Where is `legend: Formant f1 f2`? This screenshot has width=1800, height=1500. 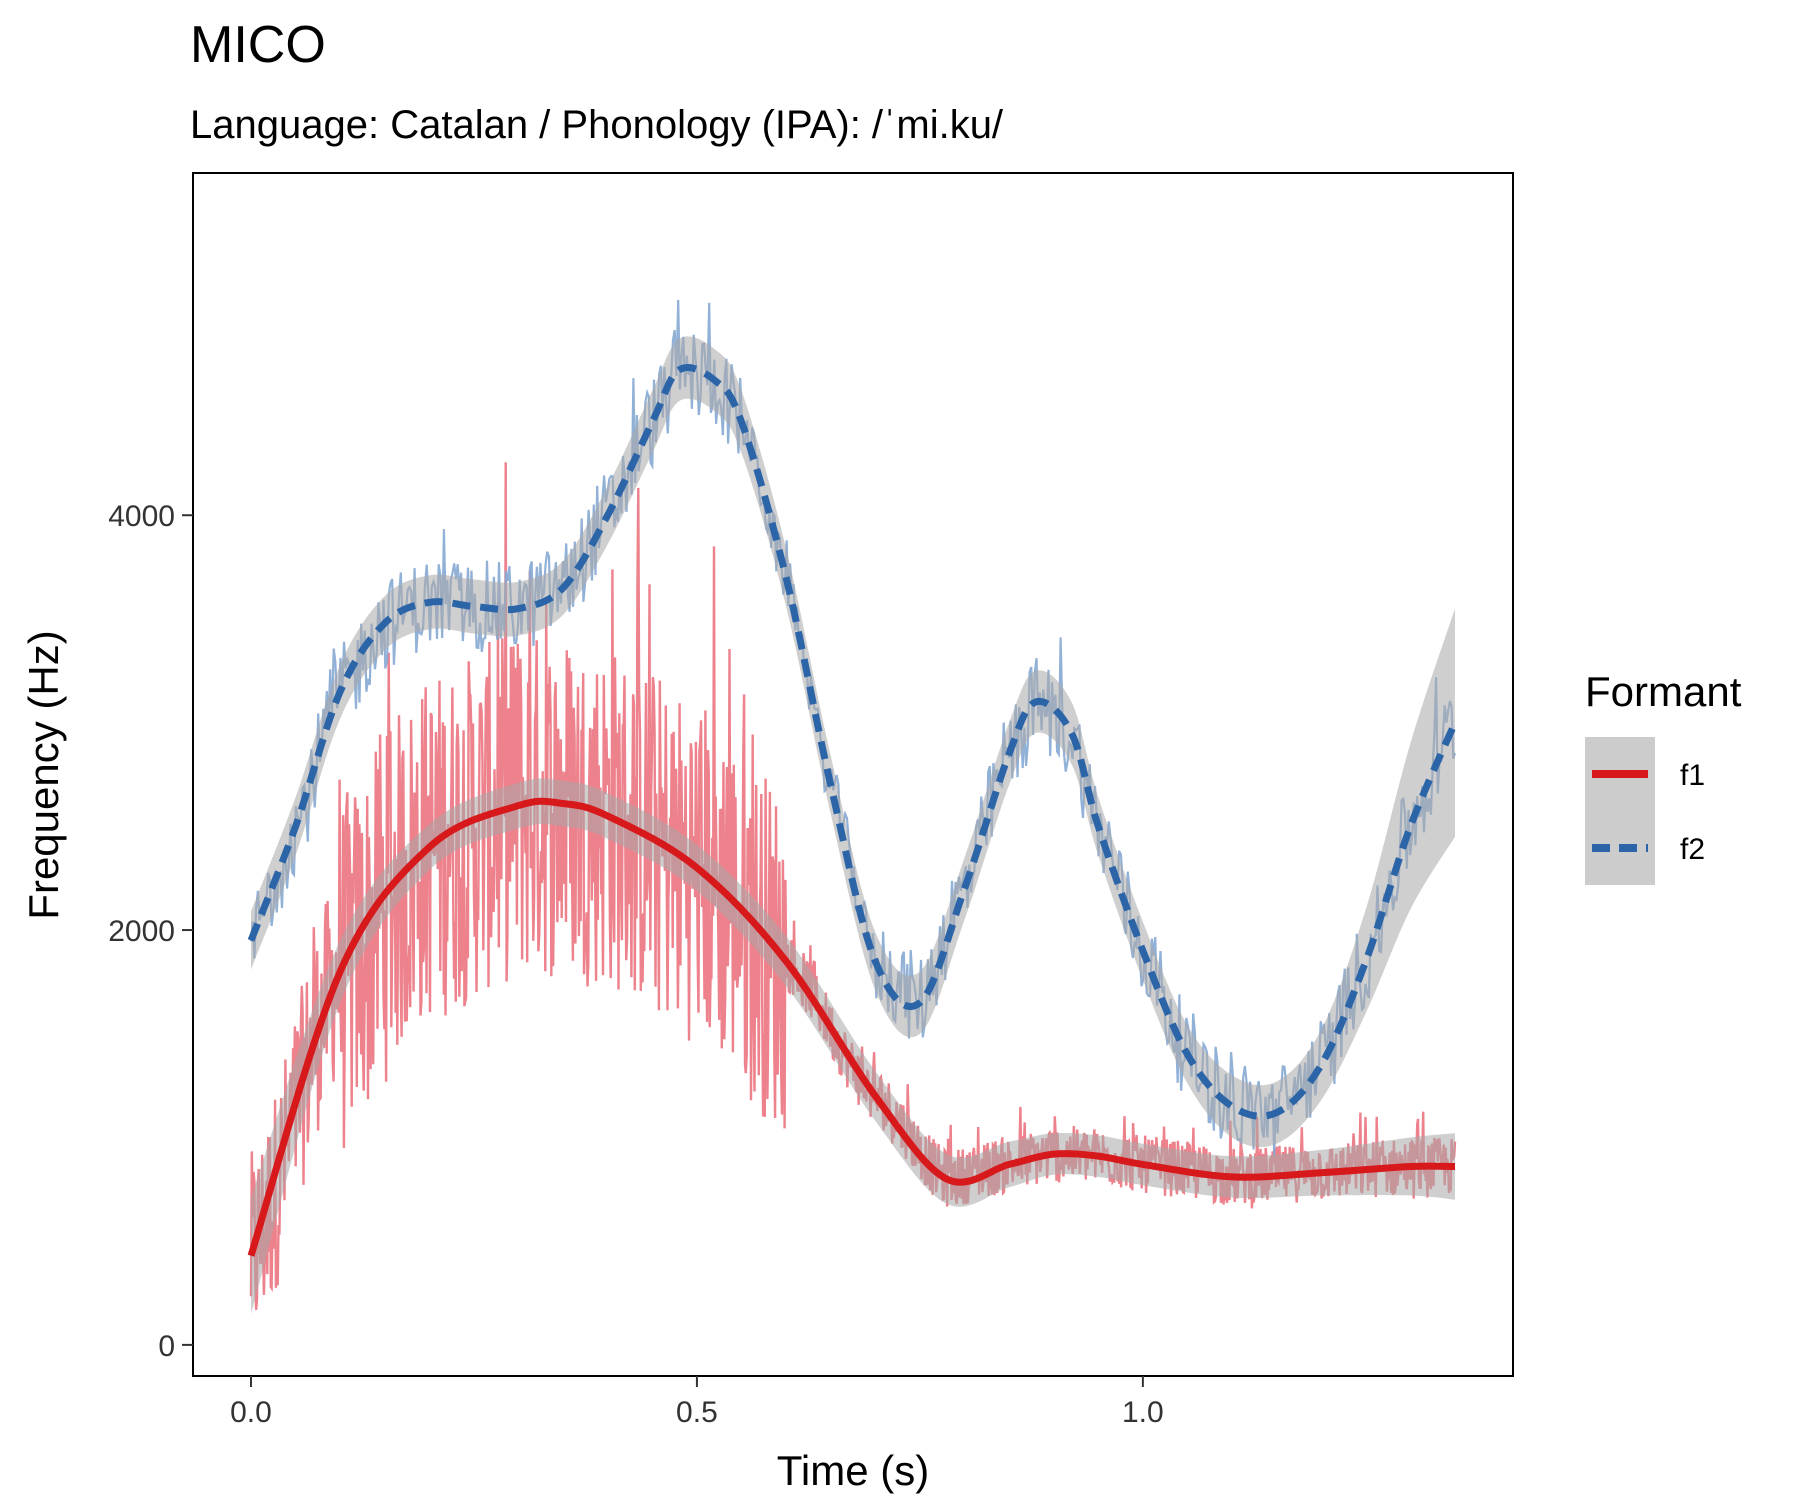
legend: Formant f1 f2 is located at coordinates (1663, 776).